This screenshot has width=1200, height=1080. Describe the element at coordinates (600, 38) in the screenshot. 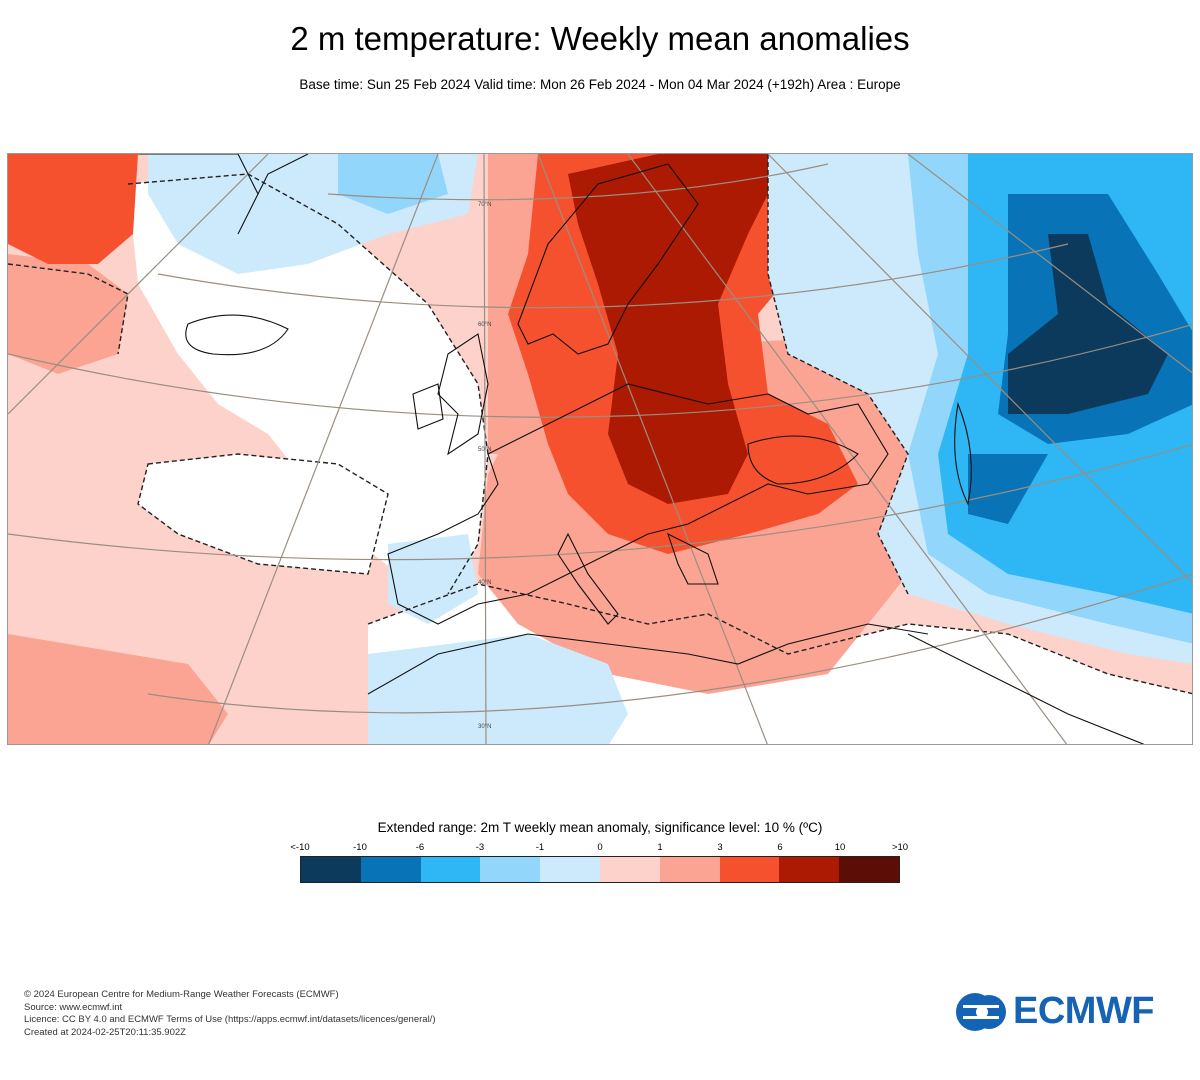

I see `chart-title: 2 m temperature: Weekly mean anomalies` at that location.